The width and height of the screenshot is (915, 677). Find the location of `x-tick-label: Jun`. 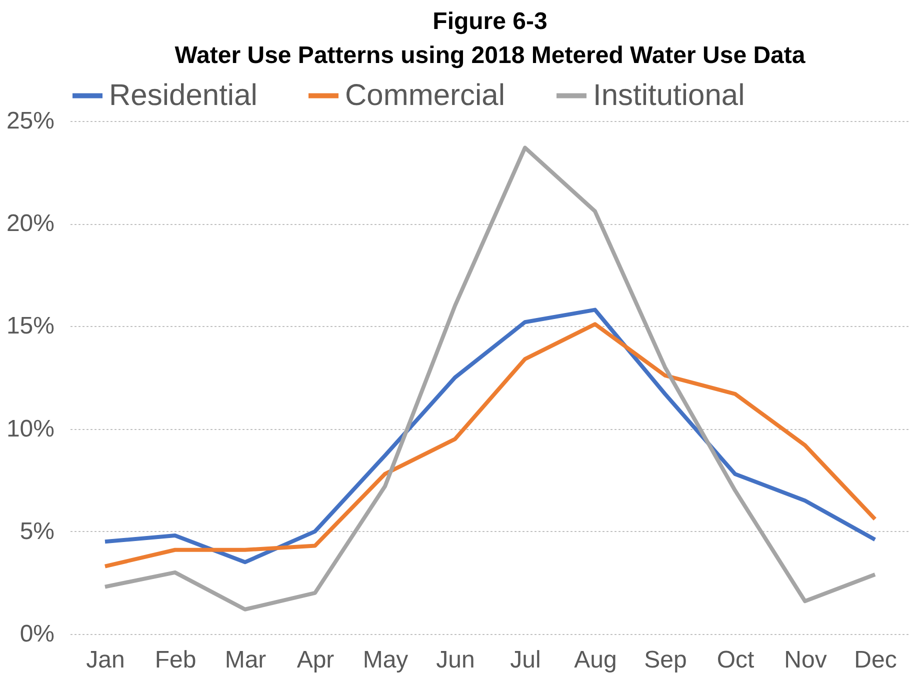

x-tick-label: Jun is located at coordinates (455, 660).